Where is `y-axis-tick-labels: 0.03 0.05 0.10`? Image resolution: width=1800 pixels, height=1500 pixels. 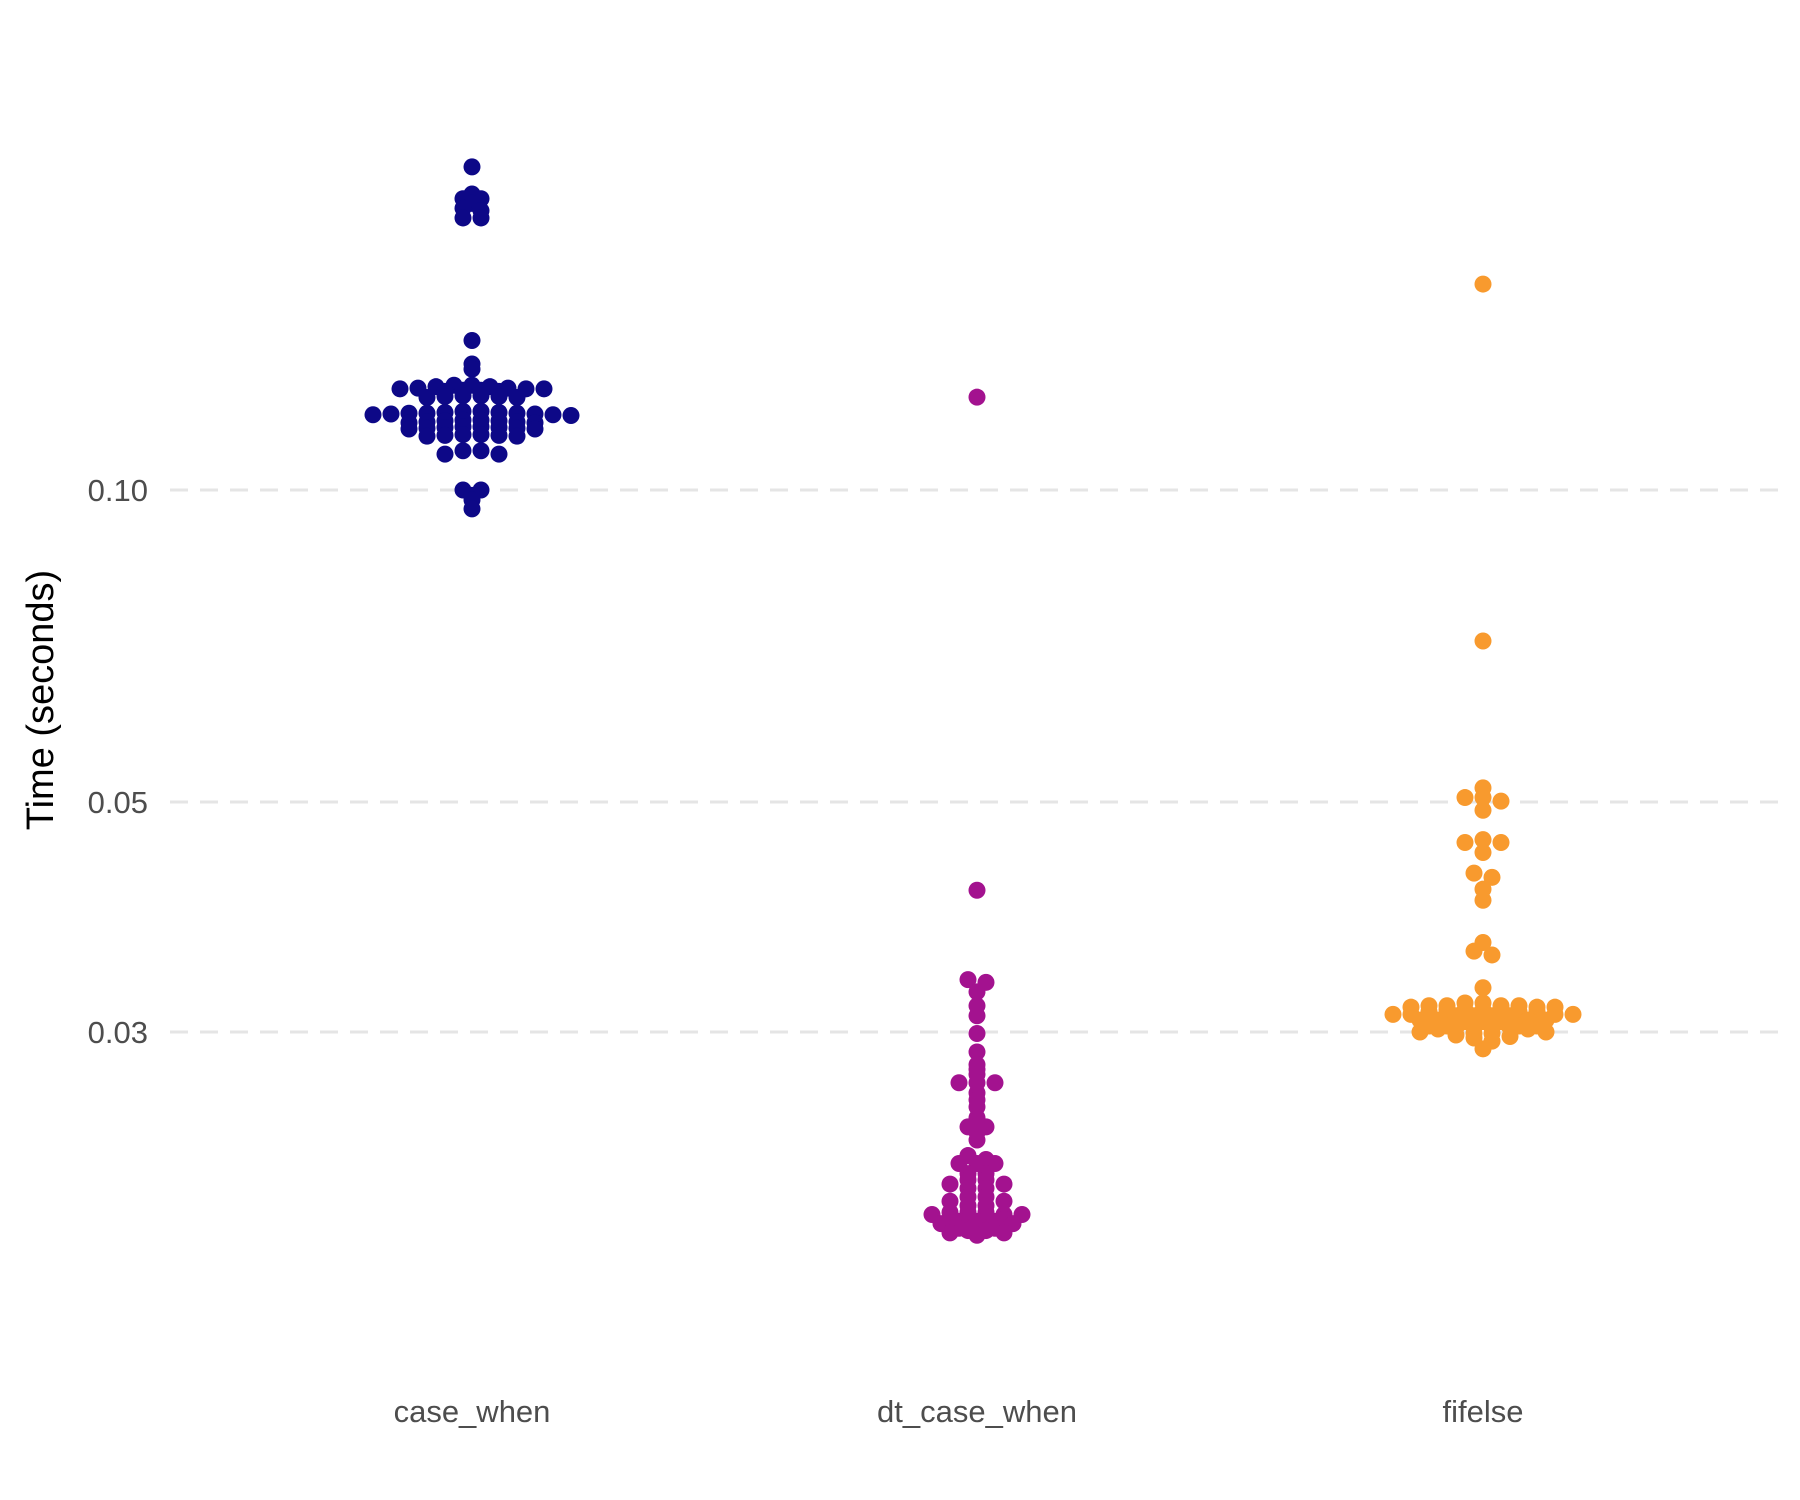
y-axis-tick-labels: 0.03 0.05 0.10 is located at coordinates (118, 761).